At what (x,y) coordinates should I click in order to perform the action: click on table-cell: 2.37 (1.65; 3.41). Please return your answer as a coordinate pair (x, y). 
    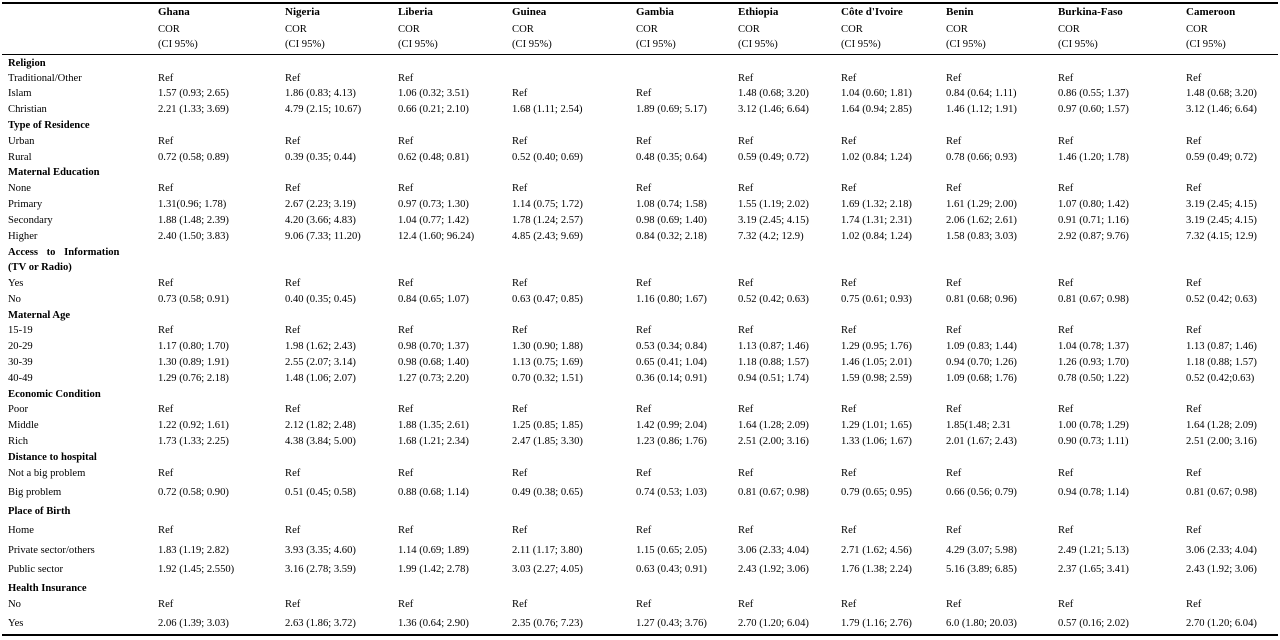
    Looking at the image, I should click on (1093, 569).